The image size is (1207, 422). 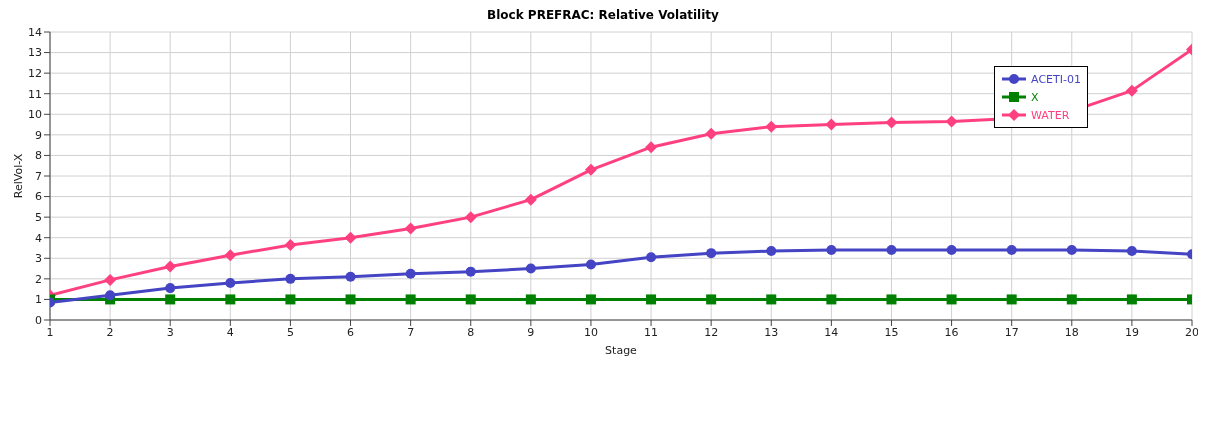 I want to click on chart-title: Block PREFRAC: Relative Volatility, so click(x=603, y=16).